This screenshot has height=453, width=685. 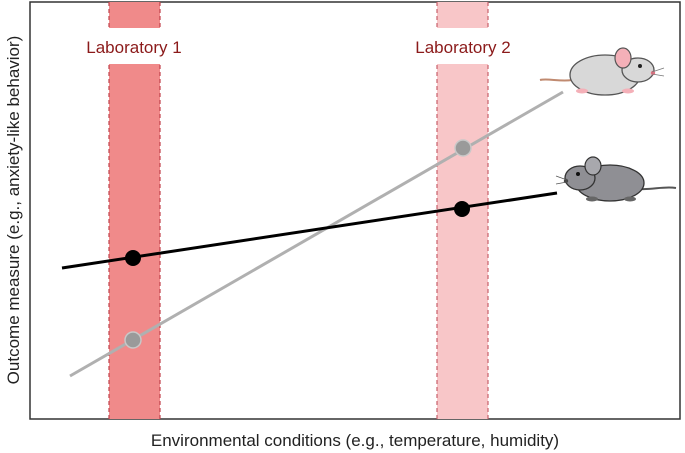 I want to click on lab1-label: Laboratory 1, so click(x=133, y=47).